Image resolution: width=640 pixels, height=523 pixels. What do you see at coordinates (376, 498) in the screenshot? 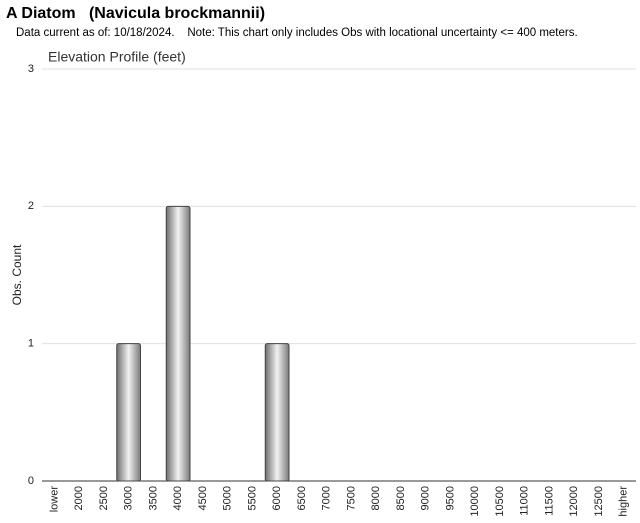
I see `x-tick-label: 8000` at bounding box center [376, 498].